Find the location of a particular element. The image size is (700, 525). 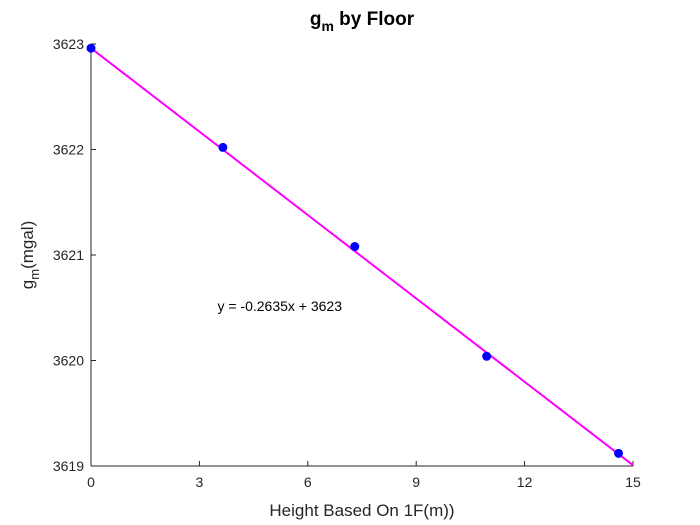

y-tick-label: 3622 is located at coordinates (68, 150).